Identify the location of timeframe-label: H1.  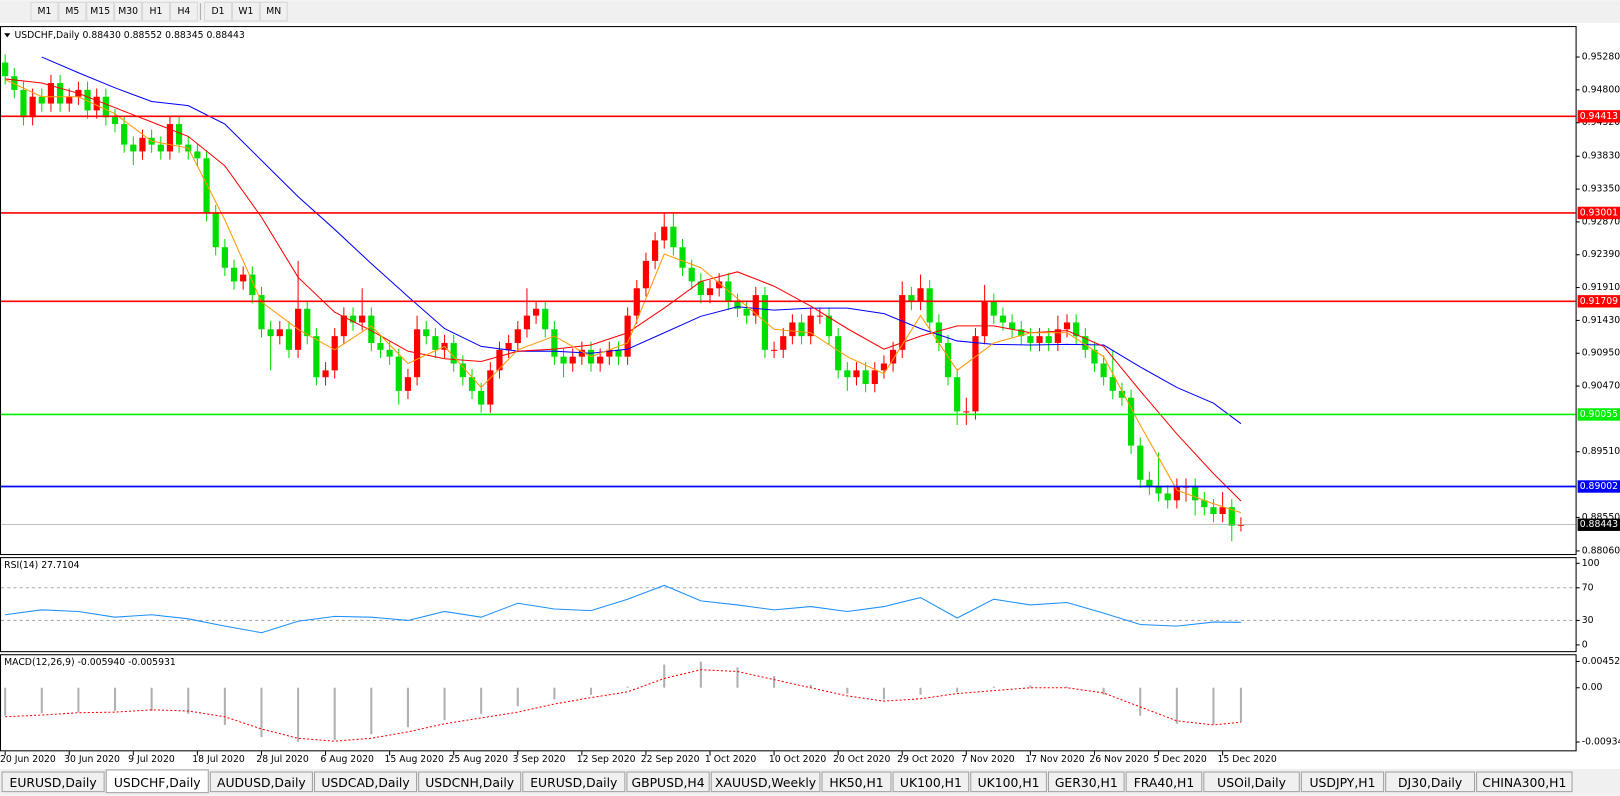
(156, 11).